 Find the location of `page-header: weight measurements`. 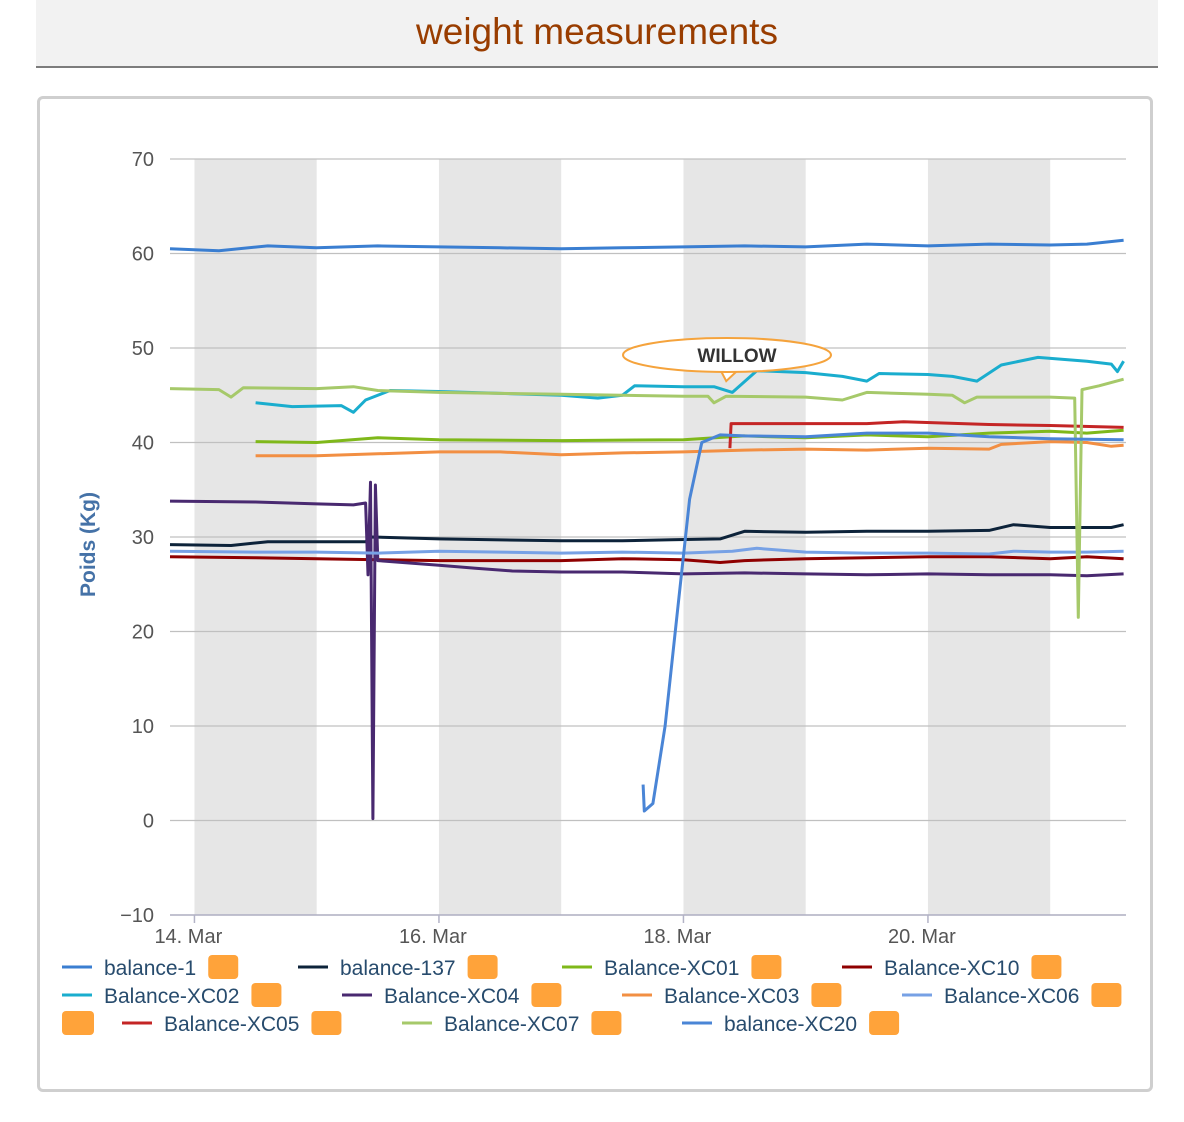

page-header: weight measurements is located at coordinates (597, 34).